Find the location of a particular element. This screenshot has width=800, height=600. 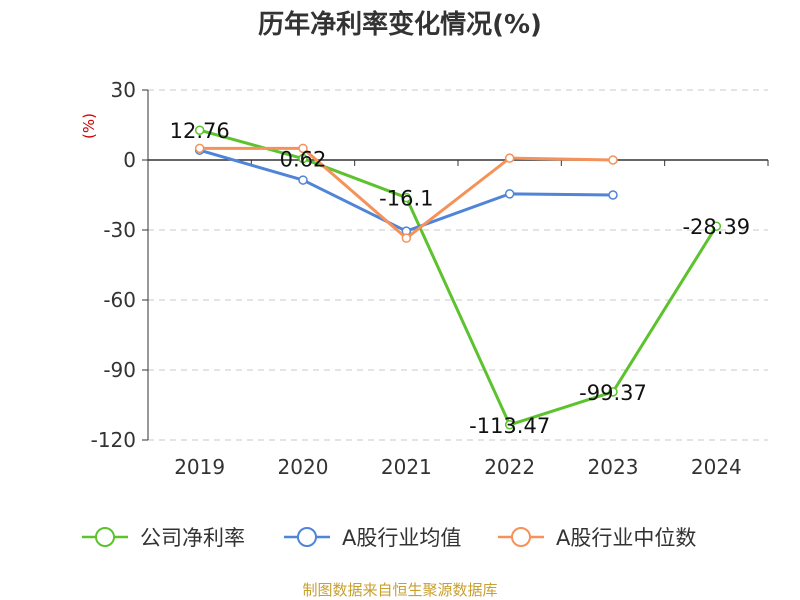

y-tick-label: -30 is located at coordinates (119, 230).